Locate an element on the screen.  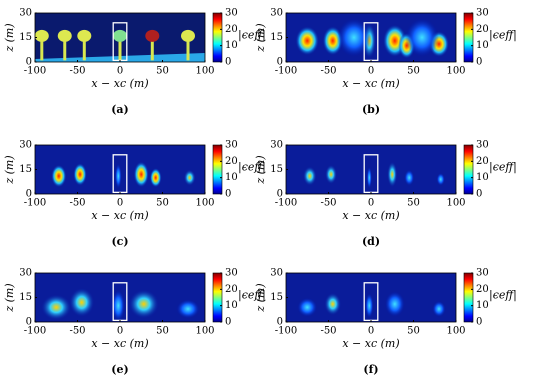
panel-label: (b) is located at coordinates (371, 109).